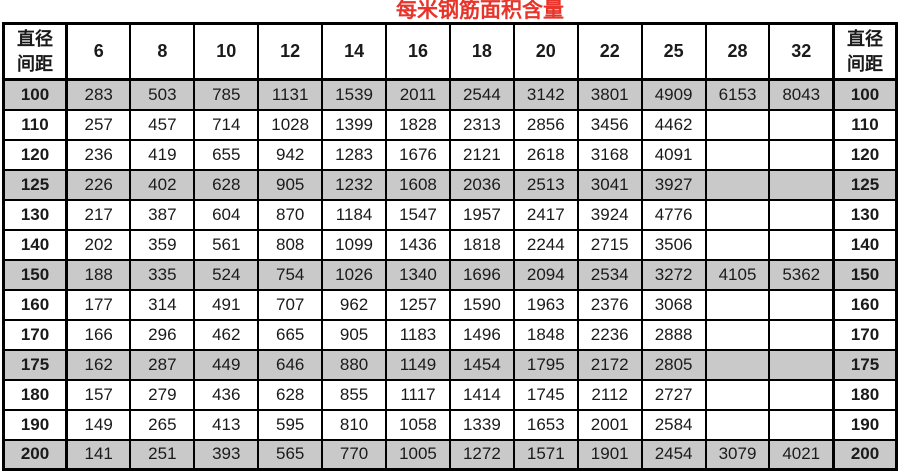 The width and height of the screenshot is (900, 474). What do you see at coordinates (98, 394) in the screenshot?
I see `area-value-cell: 157` at bounding box center [98, 394].